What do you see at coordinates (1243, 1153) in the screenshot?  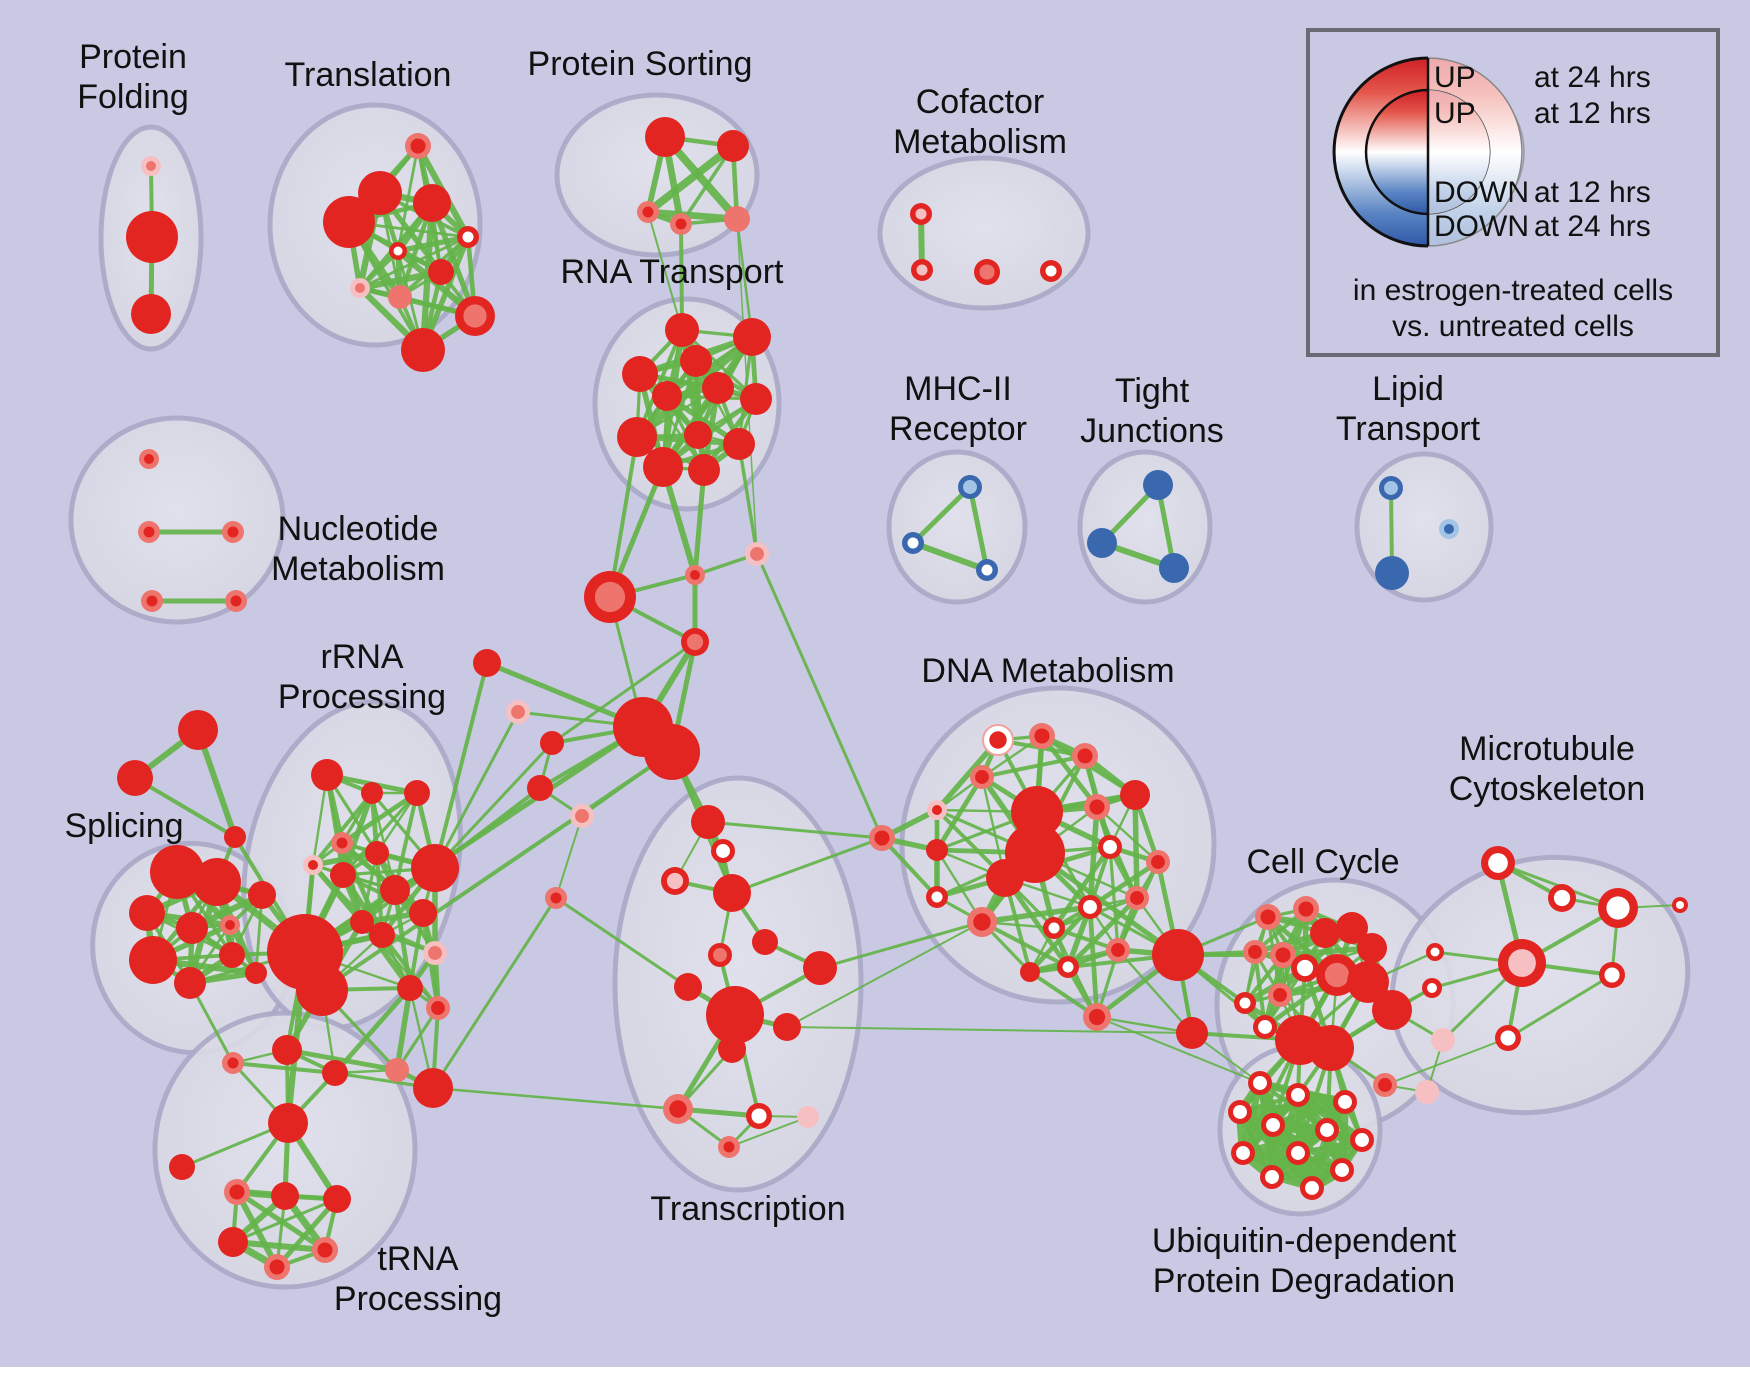 I see `node-ub7` at bounding box center [1243, 1153].